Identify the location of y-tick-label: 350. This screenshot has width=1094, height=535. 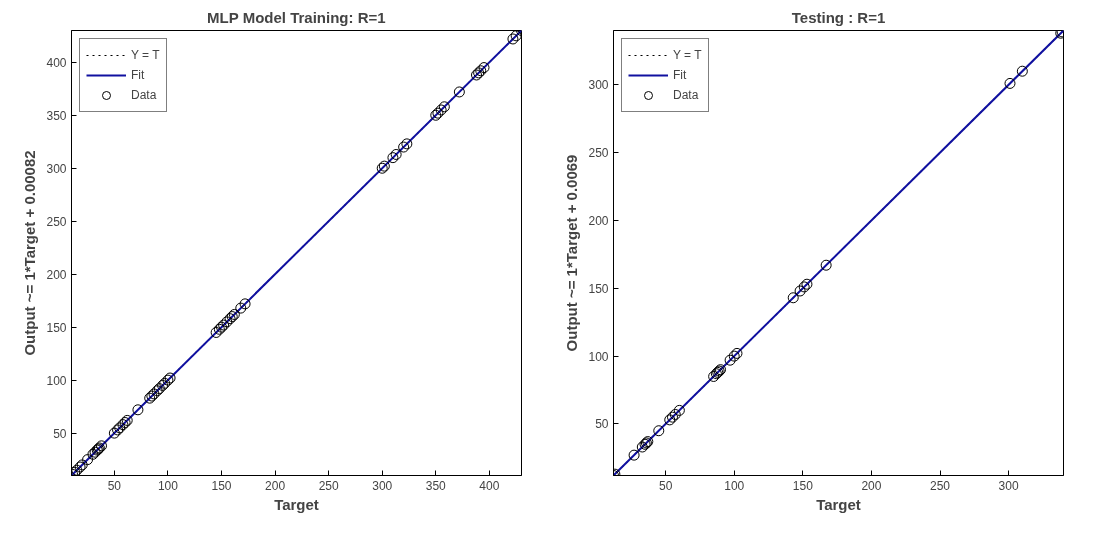
(56, 115).